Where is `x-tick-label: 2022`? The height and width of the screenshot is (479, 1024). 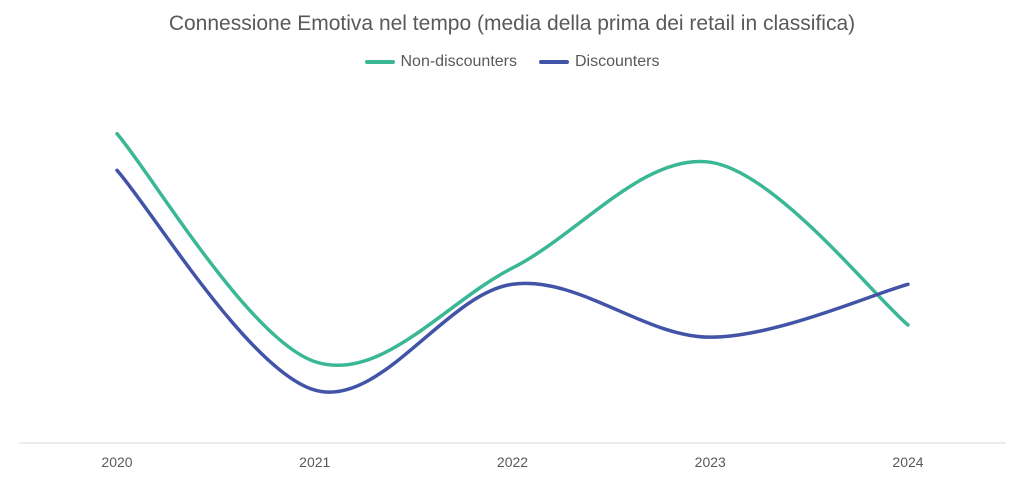
x-tick-label: 2022 is located at coordinates (512, 462).